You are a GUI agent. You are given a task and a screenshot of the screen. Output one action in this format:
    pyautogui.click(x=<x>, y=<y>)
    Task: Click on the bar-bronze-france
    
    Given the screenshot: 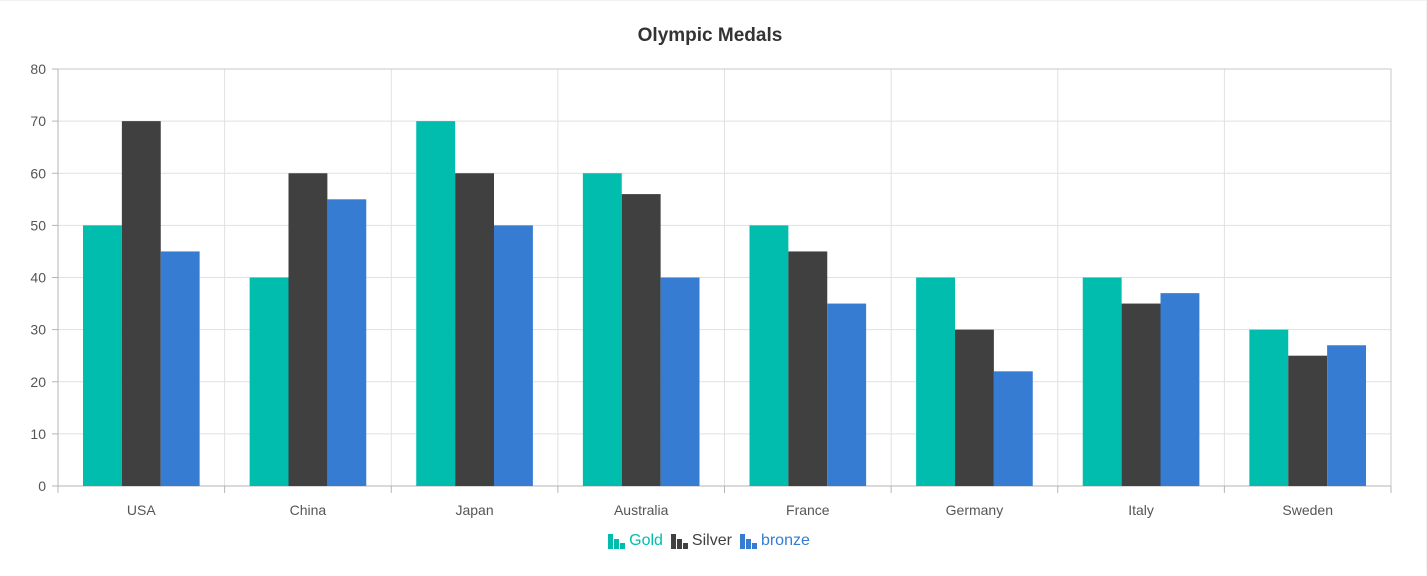 What is the action you would take?
    pyautogui.click(x=847, y=394)
    